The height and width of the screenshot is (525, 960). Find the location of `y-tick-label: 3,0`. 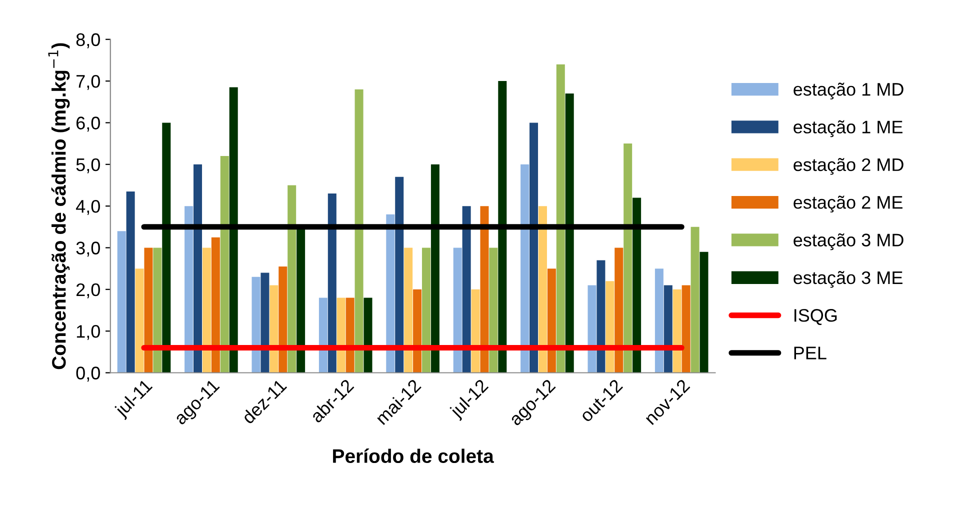

y-tick-label: 3,0 is located at coordinates (88, 249).